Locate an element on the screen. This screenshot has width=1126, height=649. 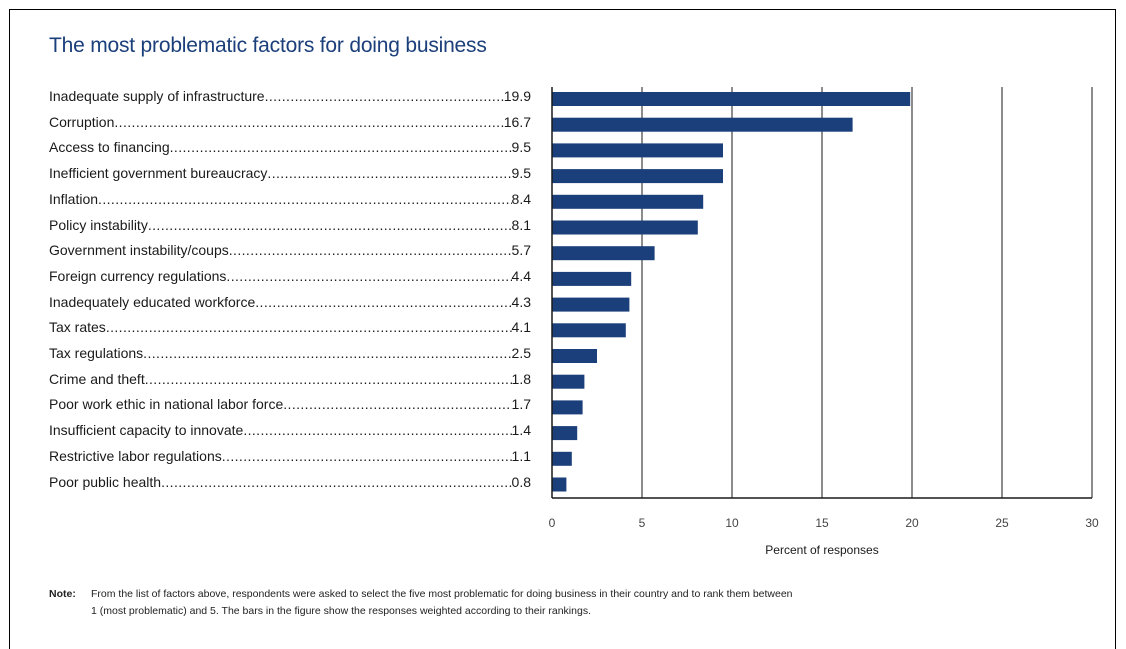
category-label-row: Tax rates 4.1 is located at coordinates (290, 330).